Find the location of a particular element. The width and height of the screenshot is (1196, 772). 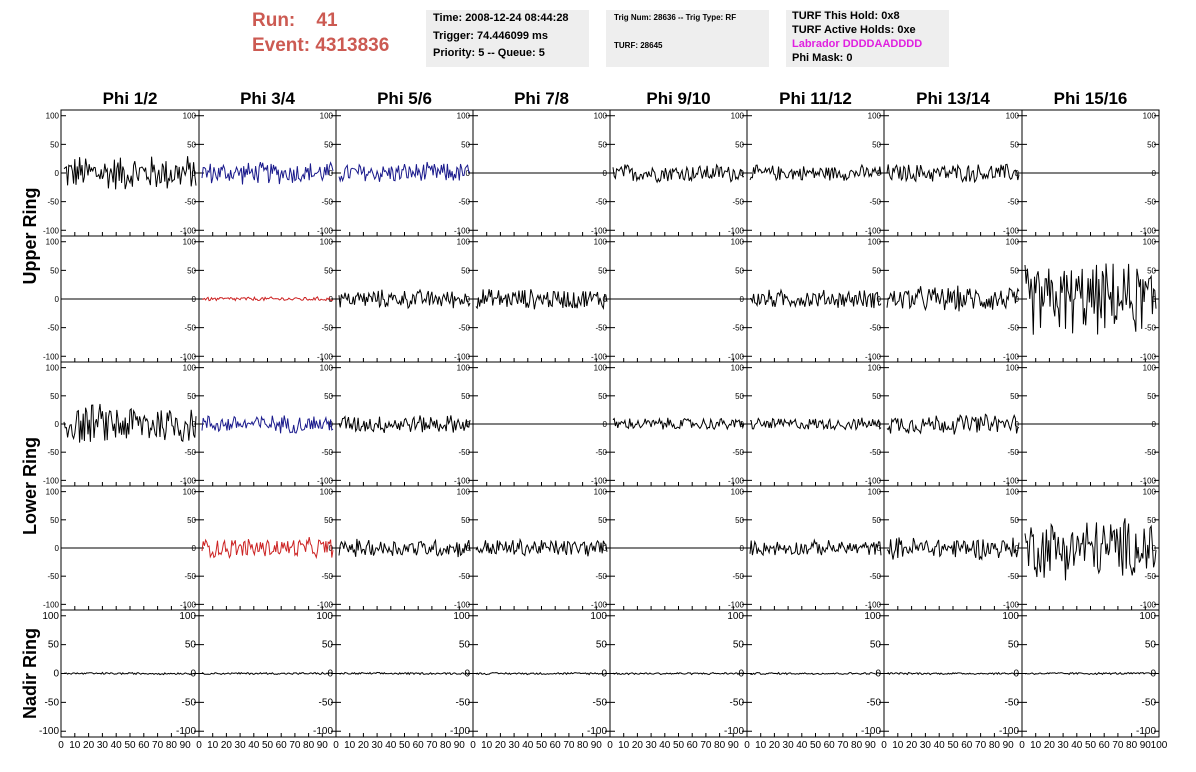

ring-label: Upper Ring is located at coordinates (30, 236).